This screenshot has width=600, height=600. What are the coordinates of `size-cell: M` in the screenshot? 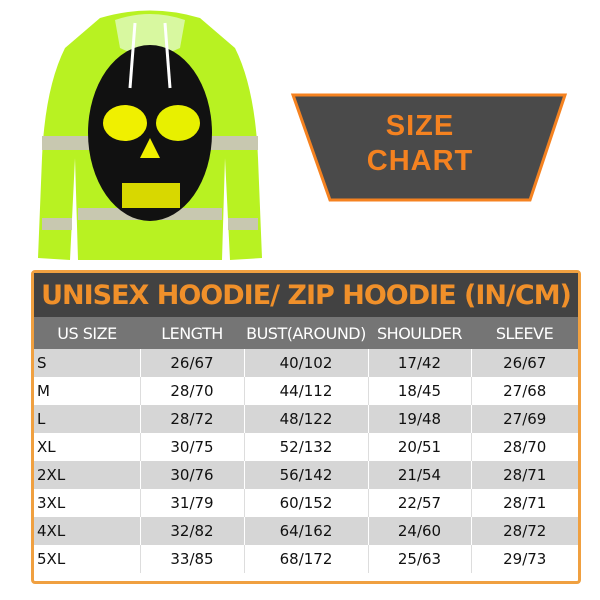 It's located at (87, 391).